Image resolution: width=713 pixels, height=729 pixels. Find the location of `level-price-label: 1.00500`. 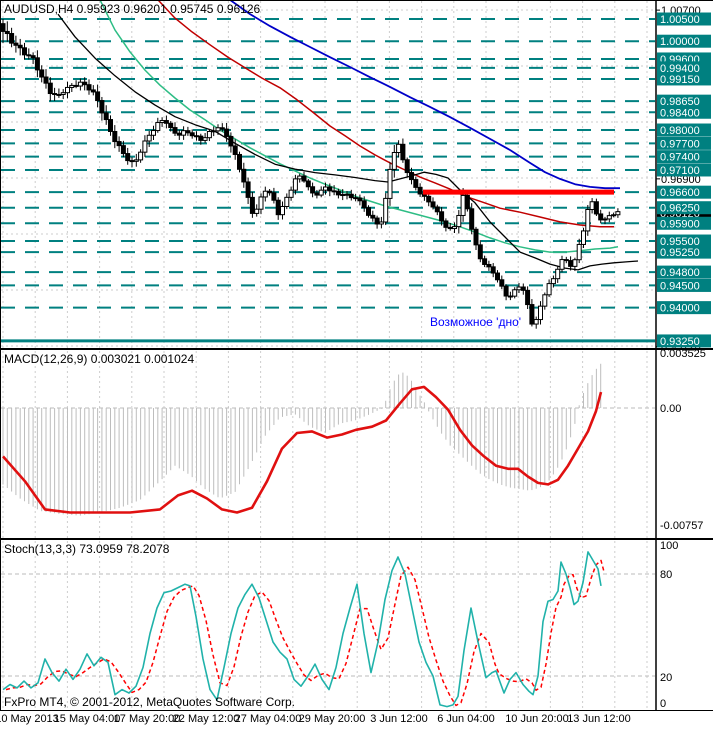

level-price-label: 1.00500 is located at coordinates (680, 20).